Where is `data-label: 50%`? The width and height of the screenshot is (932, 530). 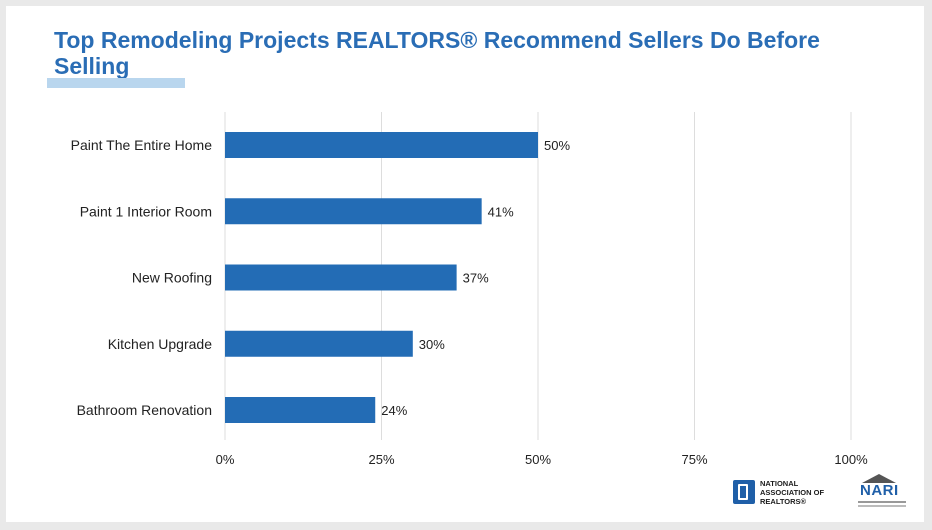
data-label: 50% is located at coordinates (557, 145).